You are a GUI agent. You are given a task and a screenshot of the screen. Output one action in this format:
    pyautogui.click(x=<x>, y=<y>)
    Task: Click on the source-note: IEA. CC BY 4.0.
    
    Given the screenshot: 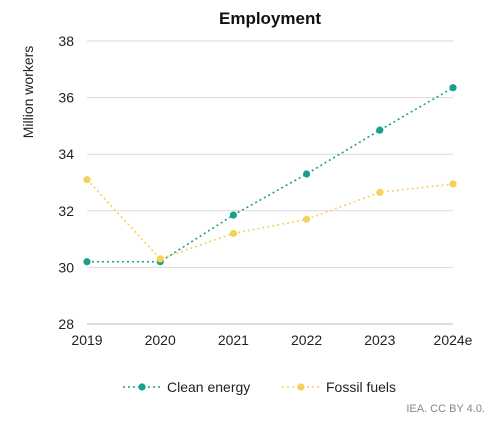 What is the action you would take?
    pyautogui.click(x=445, y=409)
    